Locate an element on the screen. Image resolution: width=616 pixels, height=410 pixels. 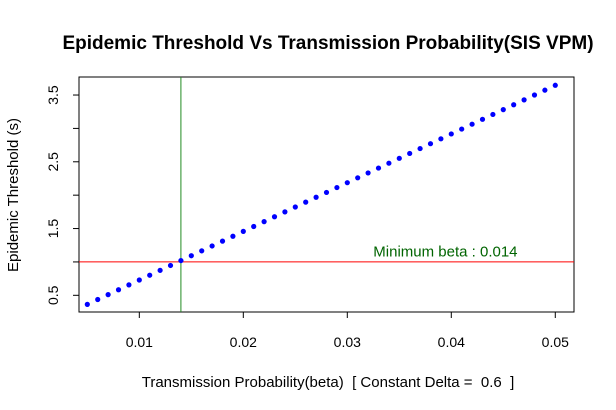
x-tick-label: 0.04 is located at coordinates (451, 342).